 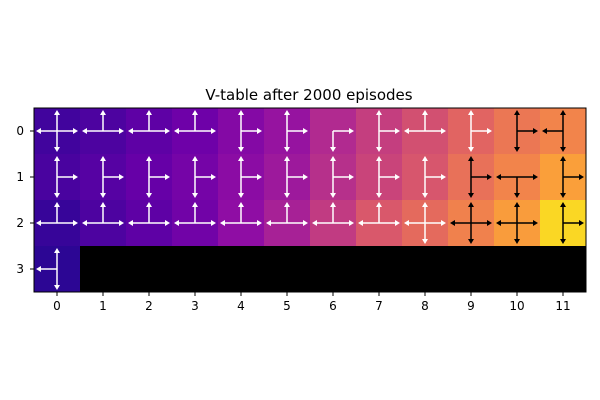 What do you see at coordinates (149, 306) in the screenshot?
I see `x-tick-label-2: 2` at bounding box center [149, 306].